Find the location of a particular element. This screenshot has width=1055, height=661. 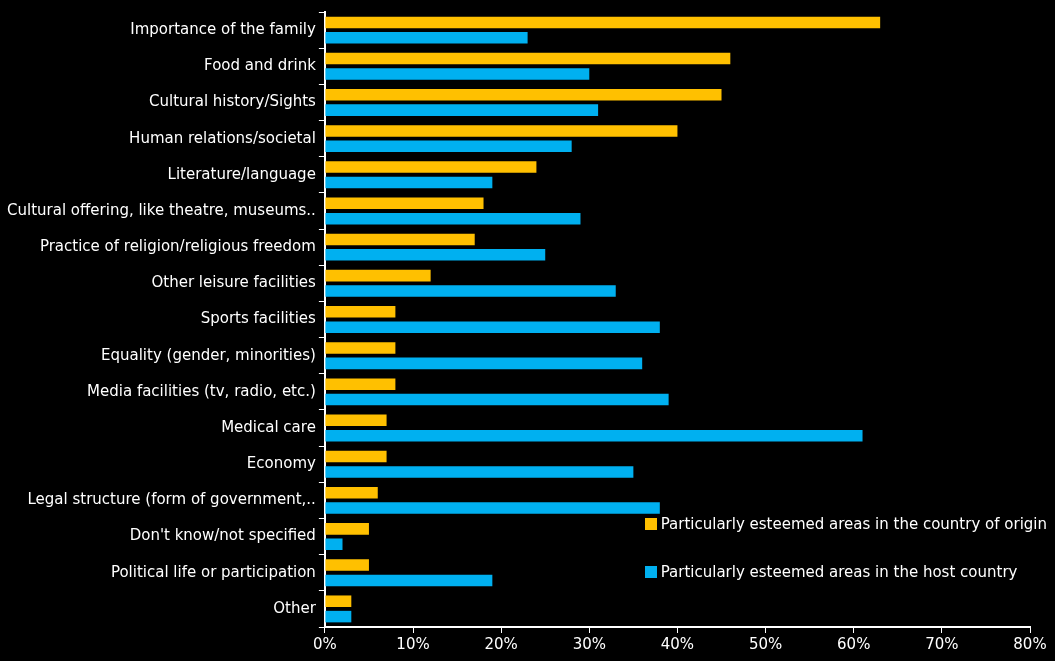

x-tick-label: 60% is located at coordinates (854, 643).